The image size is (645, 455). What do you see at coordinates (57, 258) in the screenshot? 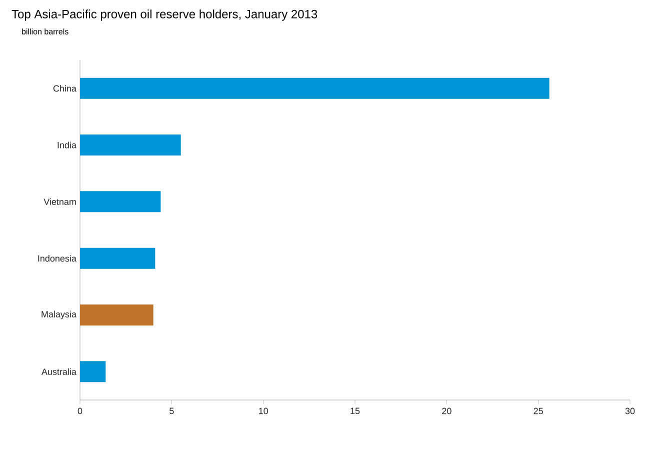
I see `y-tick-label: Indonesia` at bounding box center [57, 258].